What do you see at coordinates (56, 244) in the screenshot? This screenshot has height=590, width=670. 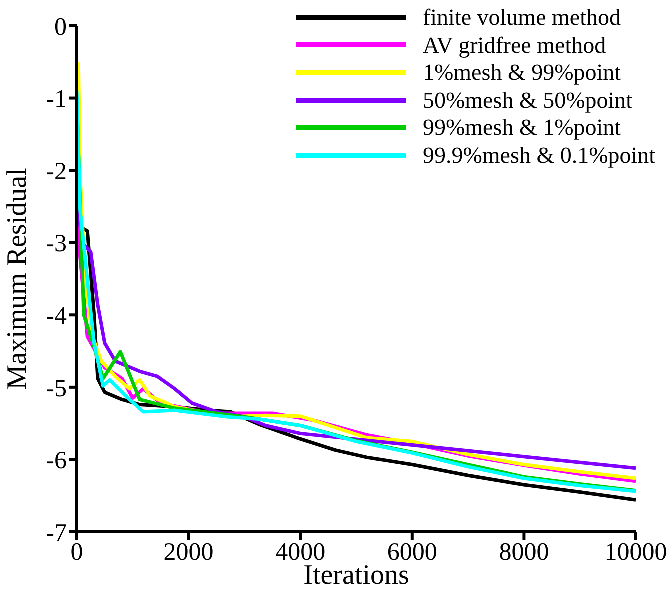 I see `y-tick-label: -3` at bounding box center [56, 244].